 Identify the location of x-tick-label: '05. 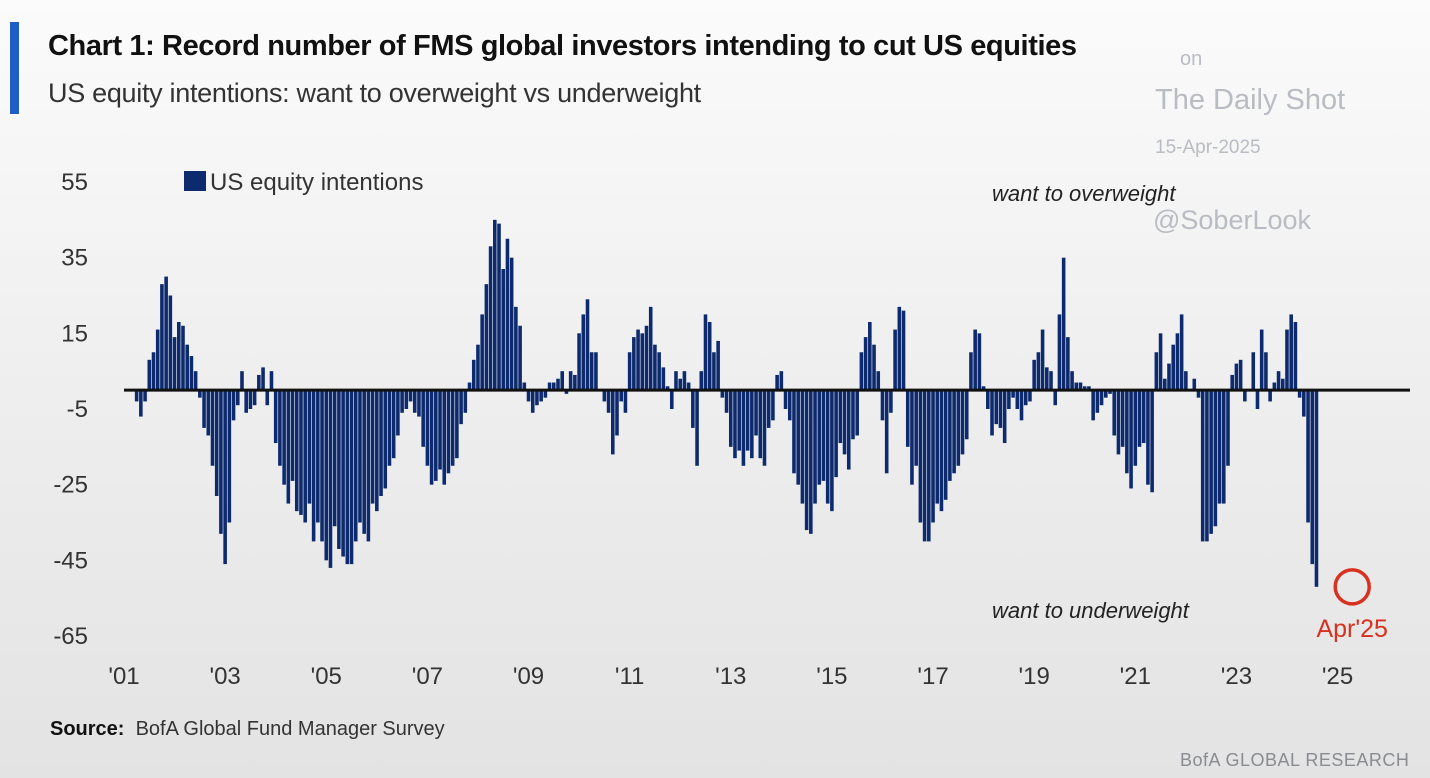
(326, 676).